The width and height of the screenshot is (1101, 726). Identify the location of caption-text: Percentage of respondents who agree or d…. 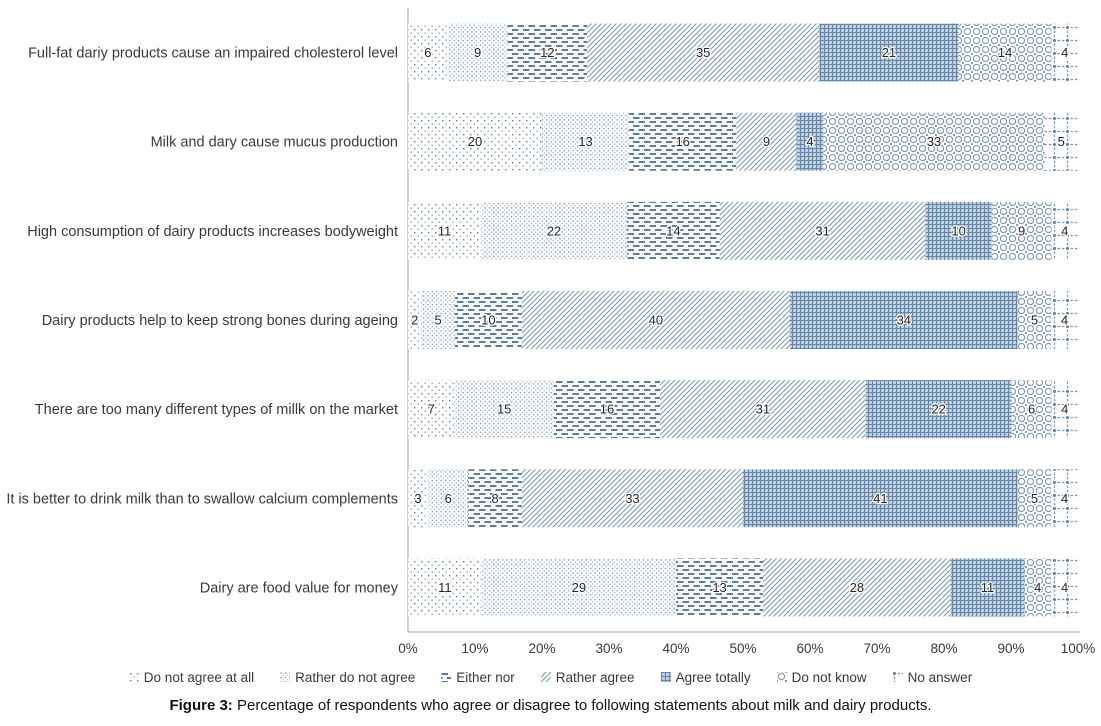
(584, 705).